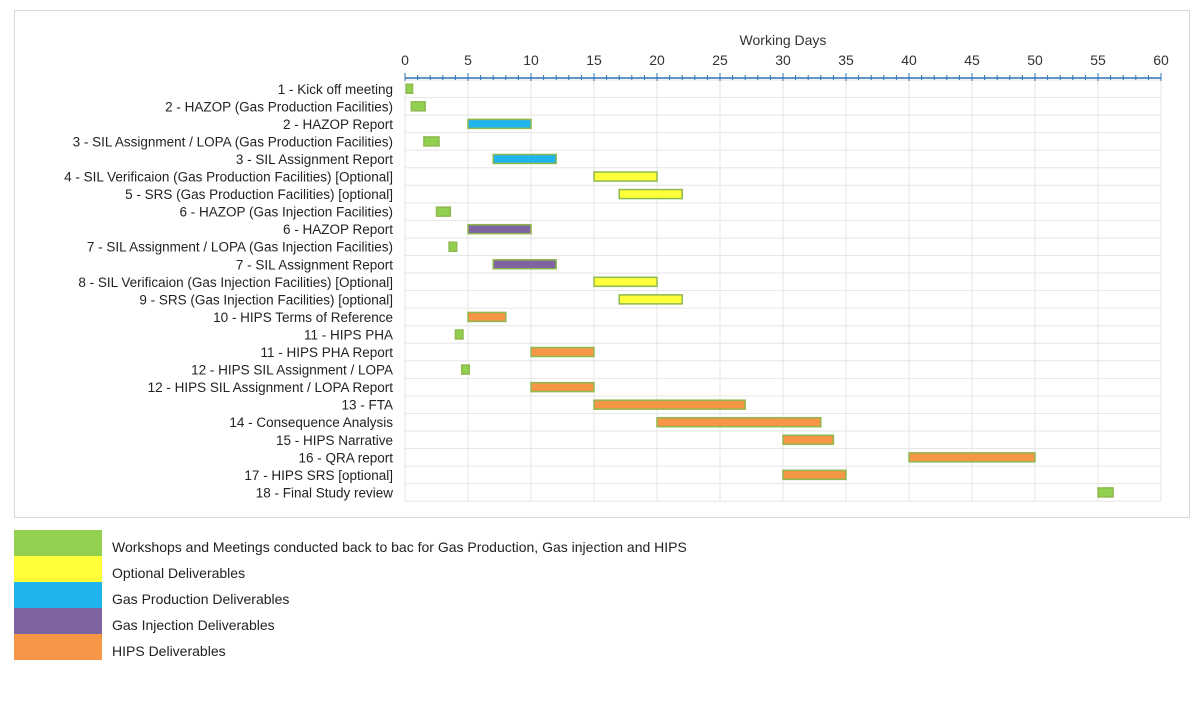 This screenshot has height=704, width=1204. Describe the element at coordinates (468, 60) in the screenshot. I see `x-tick-label: 5` at that location.